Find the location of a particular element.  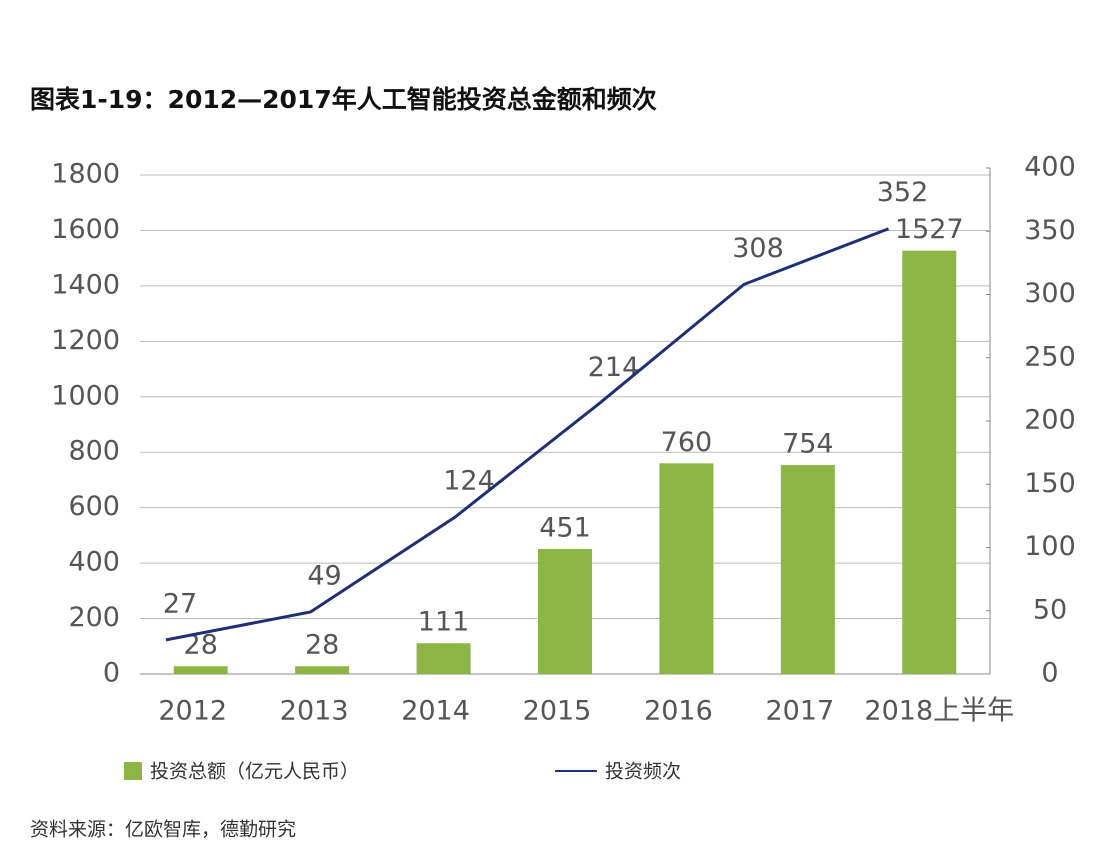

x-tick-label: 2015 is located at coordinates (557, 711).